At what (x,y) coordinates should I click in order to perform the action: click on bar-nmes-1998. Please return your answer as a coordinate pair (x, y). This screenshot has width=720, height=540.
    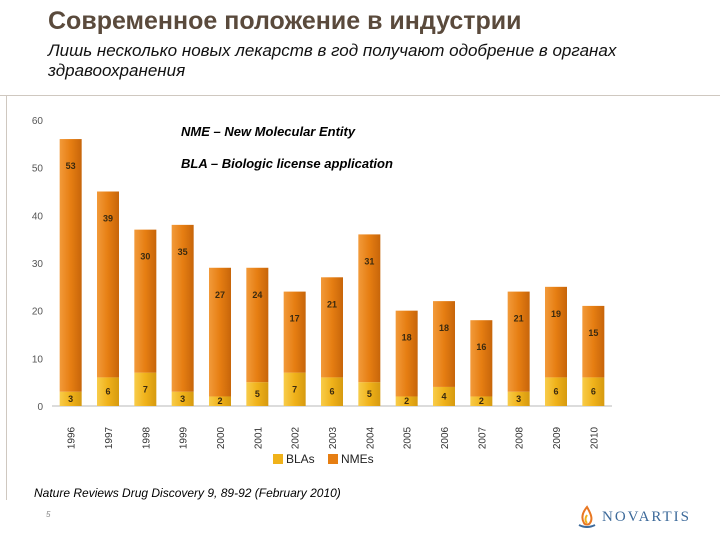
    Looking at the image, I should click on (145, 301).